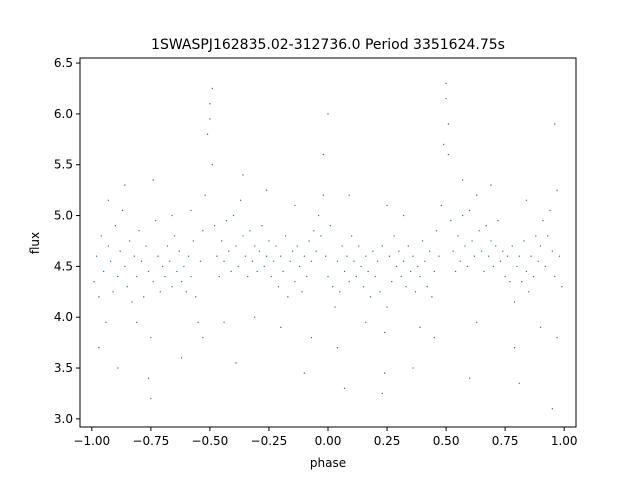  What do you see at coordinates (505, 441) in the screenshot?
I see `x-tick-label: 0.75` at bounding box center [505, 441].